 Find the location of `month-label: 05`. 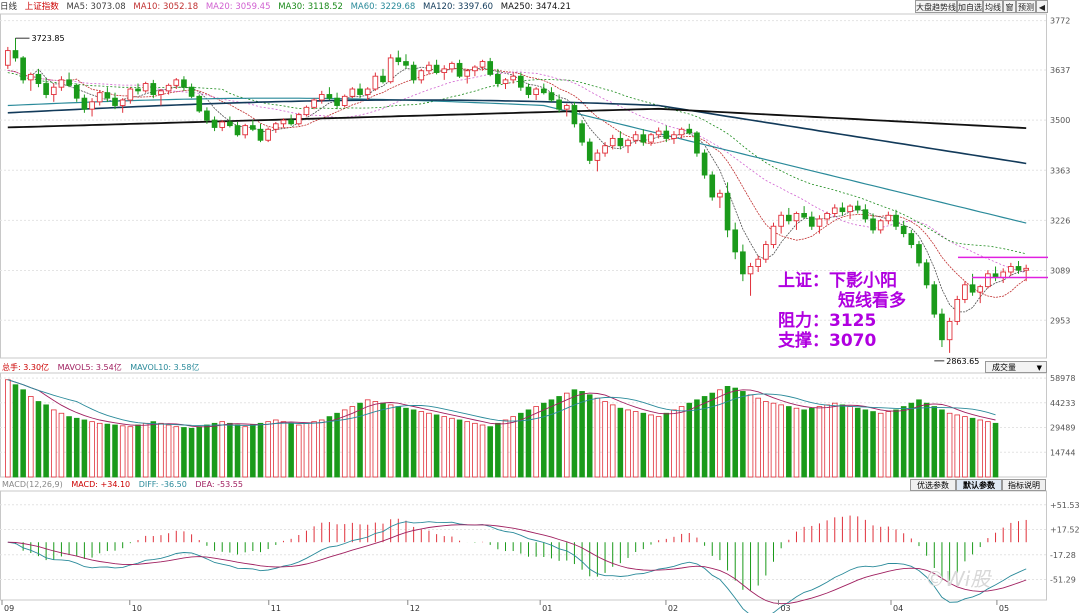

month-label: 05 is located at coordinates (1004, 608).